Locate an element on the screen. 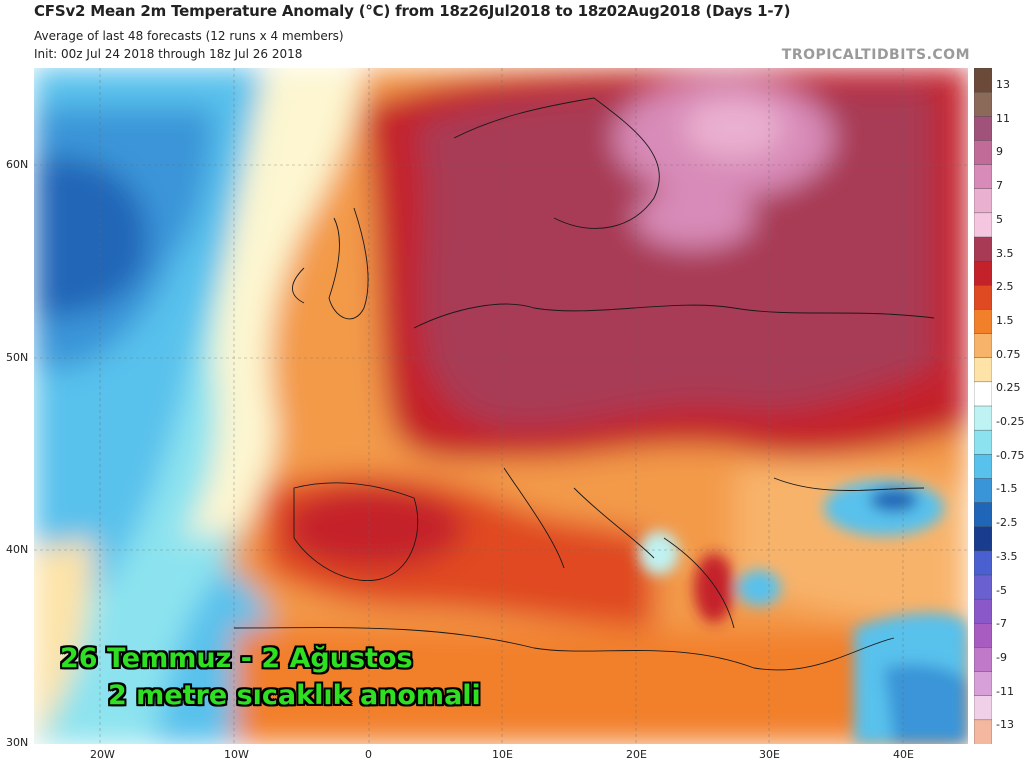  colorbar is located at coordinates (983, 406).